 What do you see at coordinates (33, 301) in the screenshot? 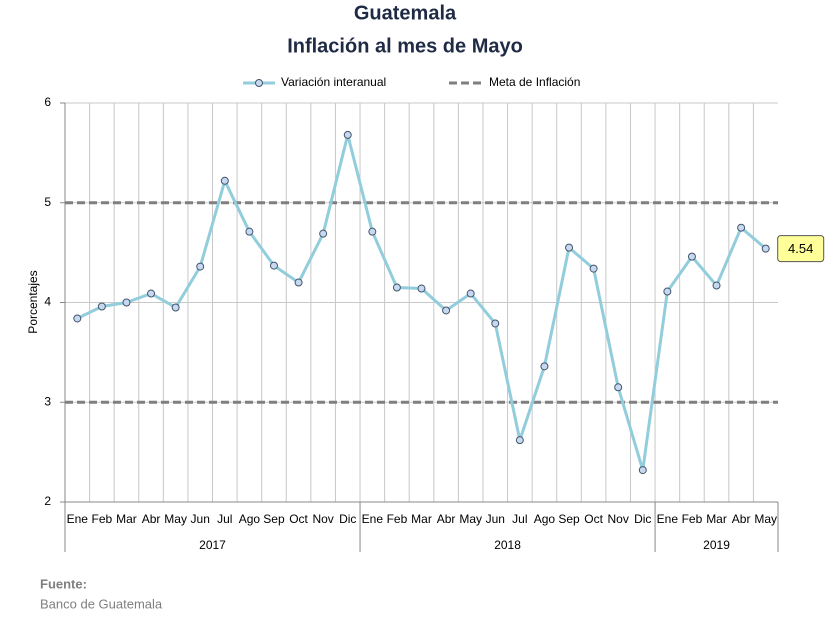
I see `y-axis-label: Porcentajes` at bounding box center [33, 301].